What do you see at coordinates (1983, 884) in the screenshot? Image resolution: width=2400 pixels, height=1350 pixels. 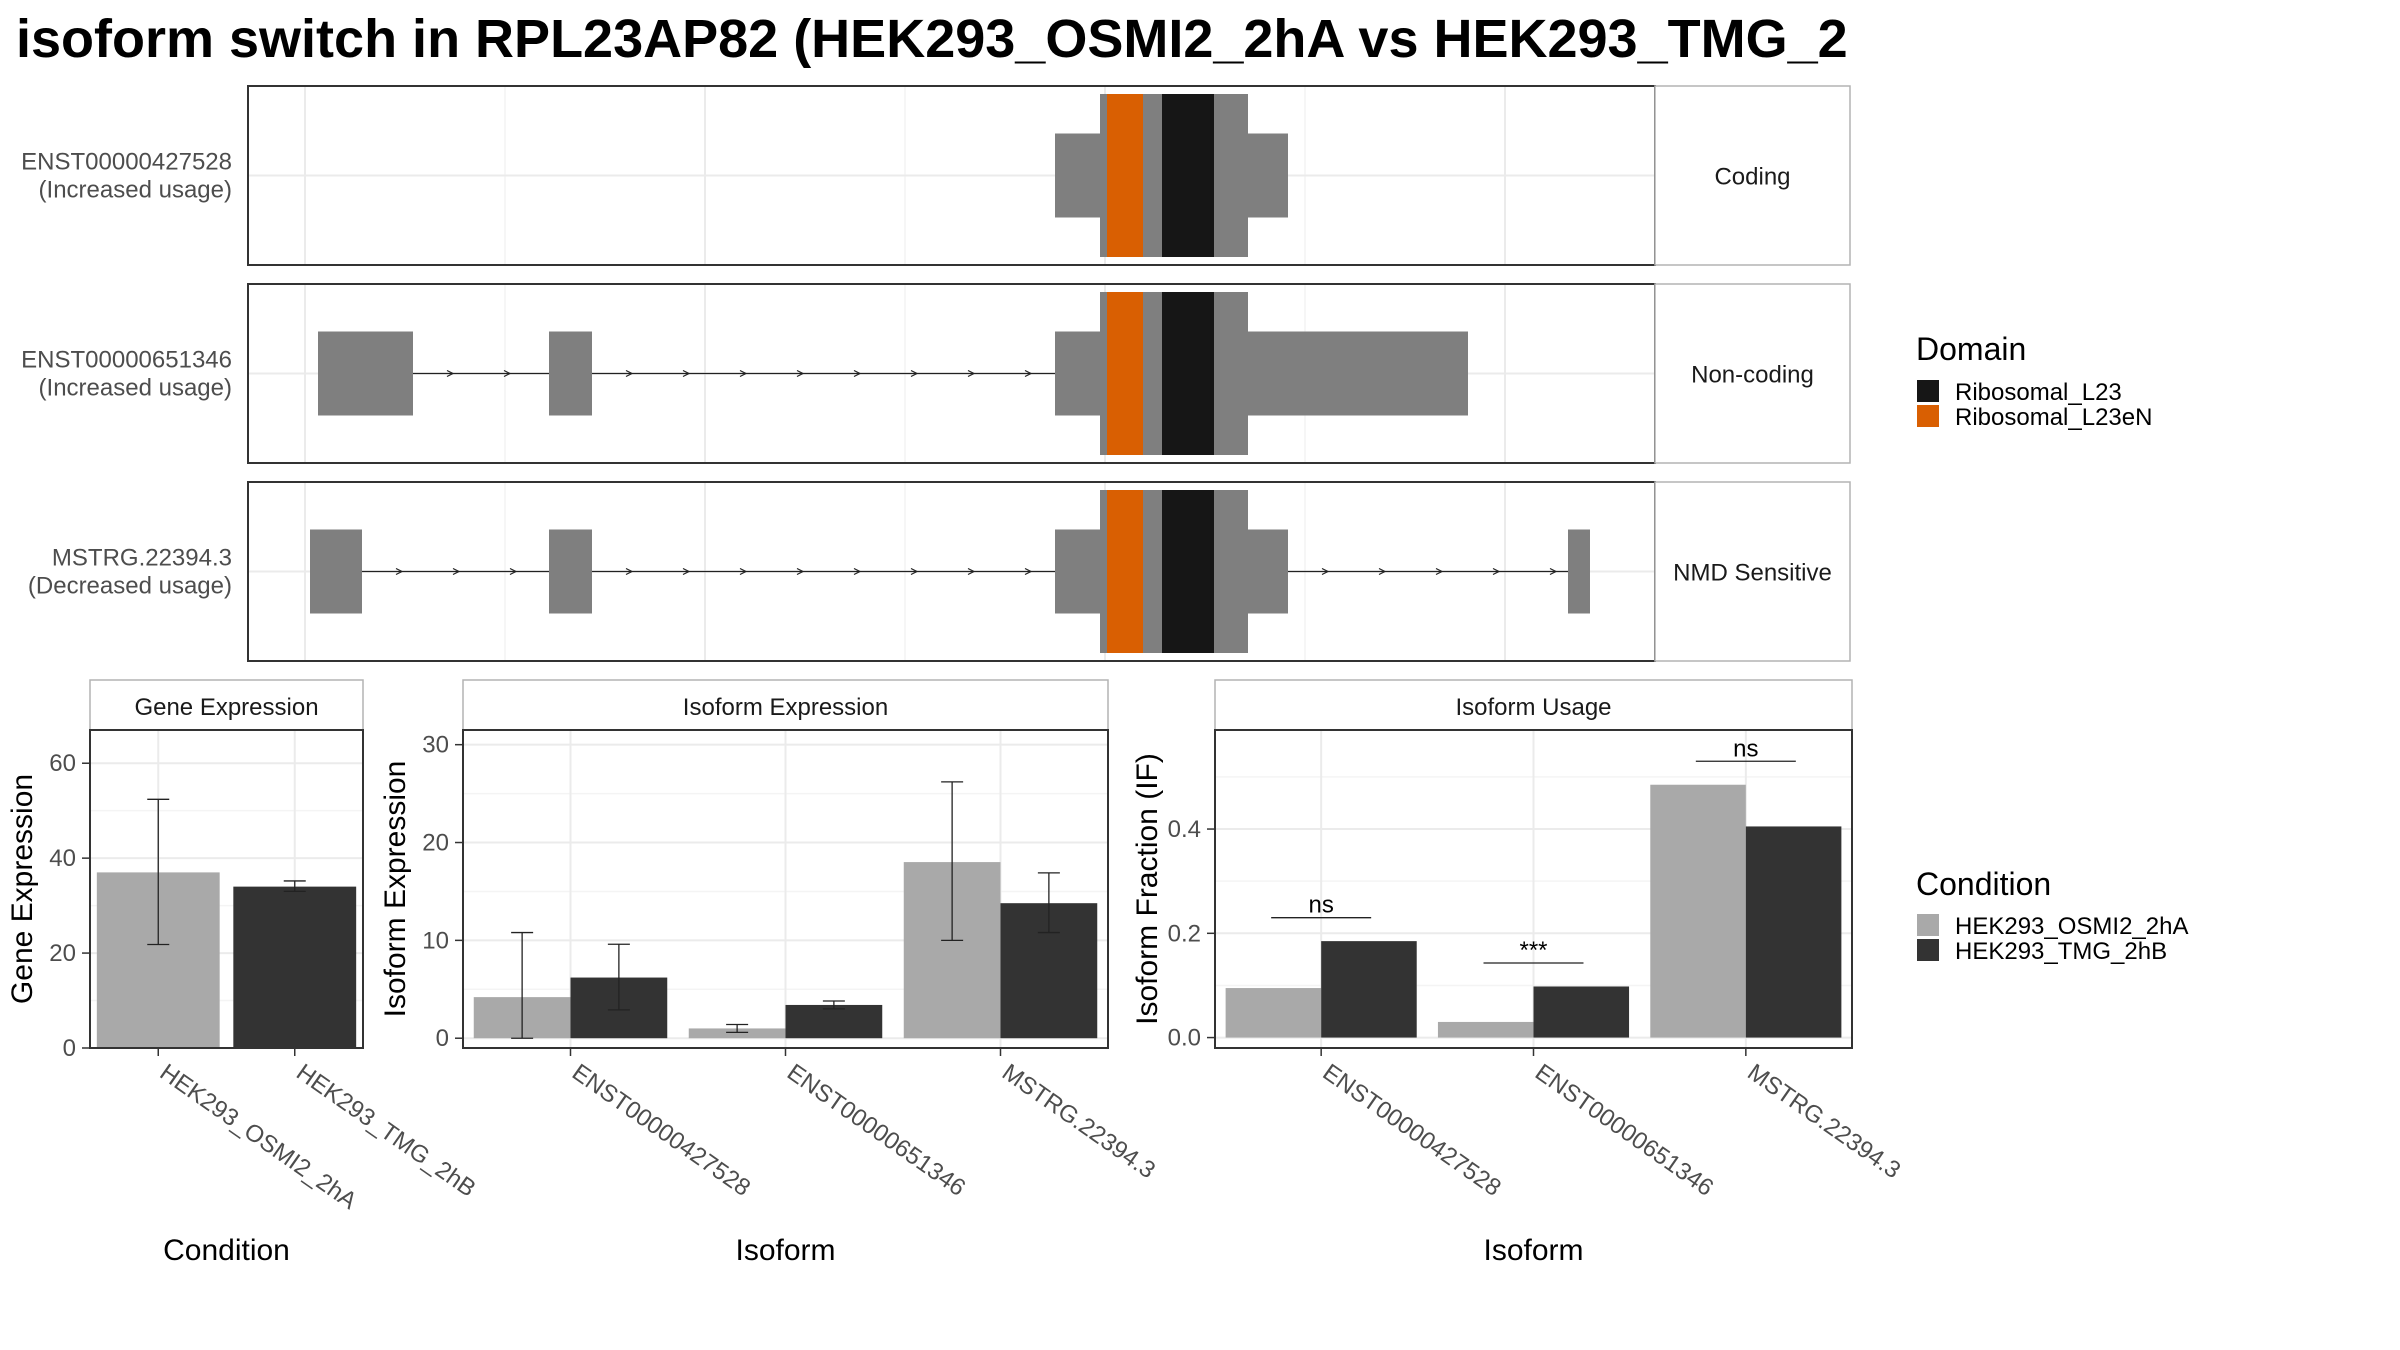 I see `condition-legend-title: Condition` at bounding box center [1983, 884].